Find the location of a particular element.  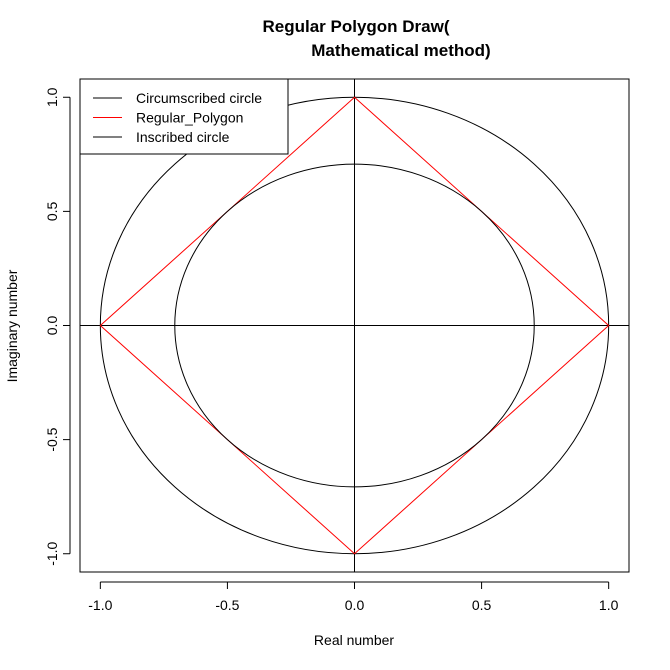

legend-label: Regular_Polygon is located at coordinates (189, 118).